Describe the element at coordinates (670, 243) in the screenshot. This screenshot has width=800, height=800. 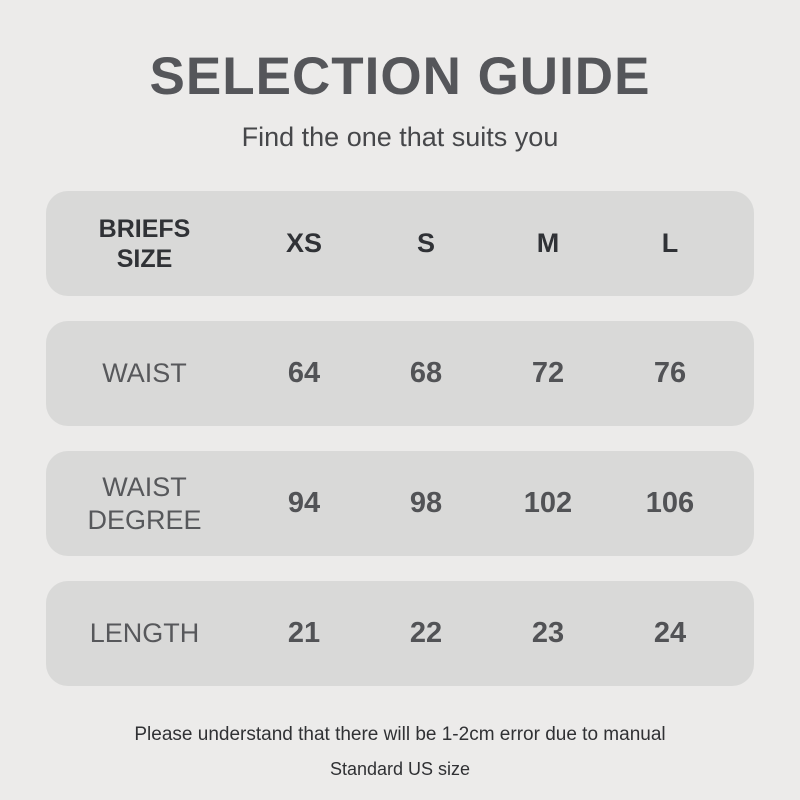
I see `column-header-l: L` at that location.